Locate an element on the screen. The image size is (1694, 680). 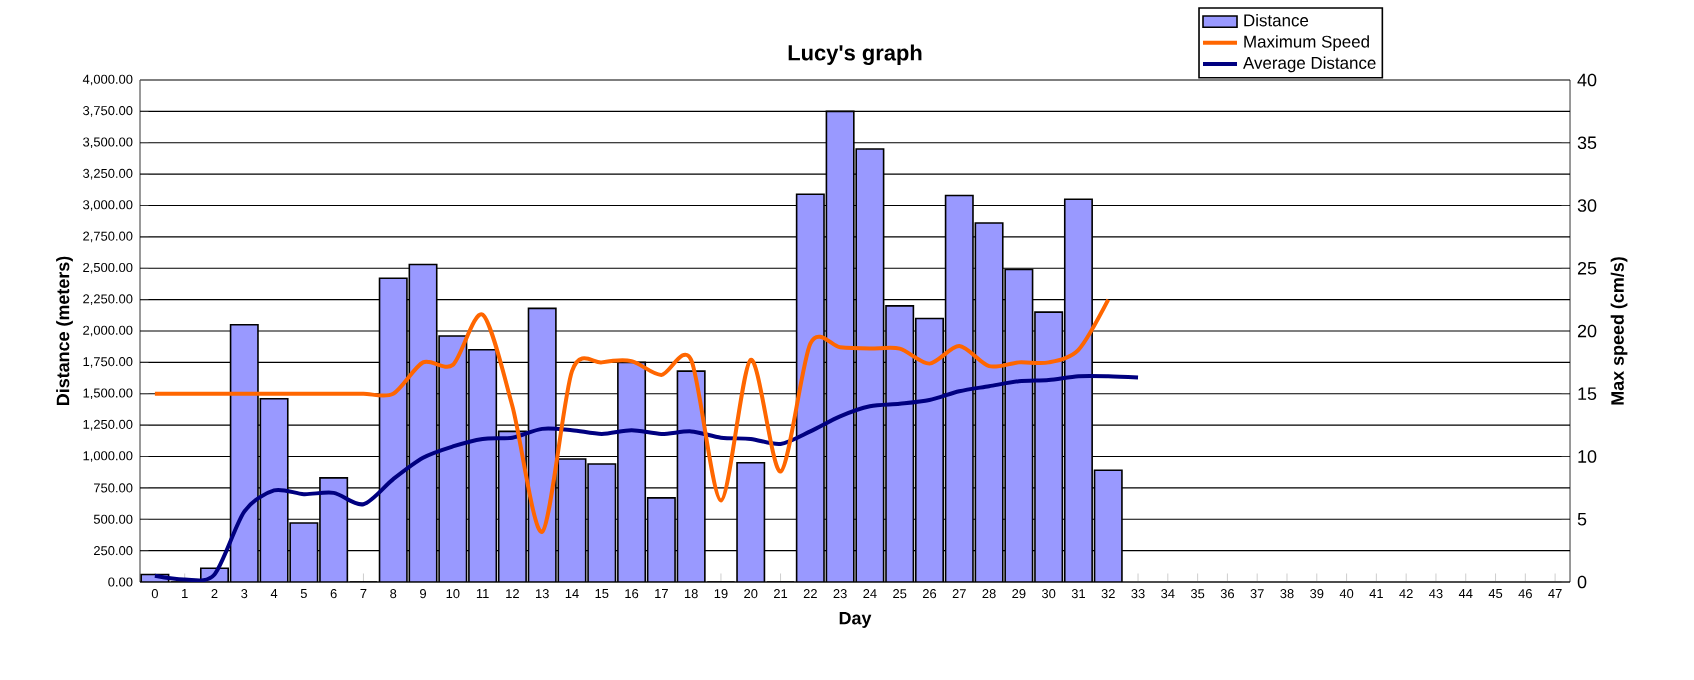
y2-tick-label: 25 is located at coordinates (1587, 268).